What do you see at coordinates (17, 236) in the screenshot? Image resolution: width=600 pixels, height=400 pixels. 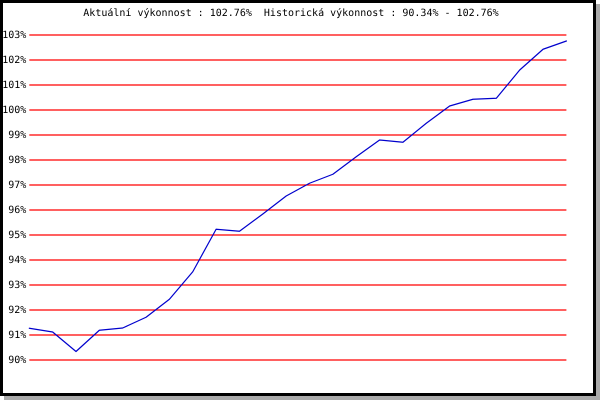 I see `y-tick-label: 95%` at bounding box center [17, 236].